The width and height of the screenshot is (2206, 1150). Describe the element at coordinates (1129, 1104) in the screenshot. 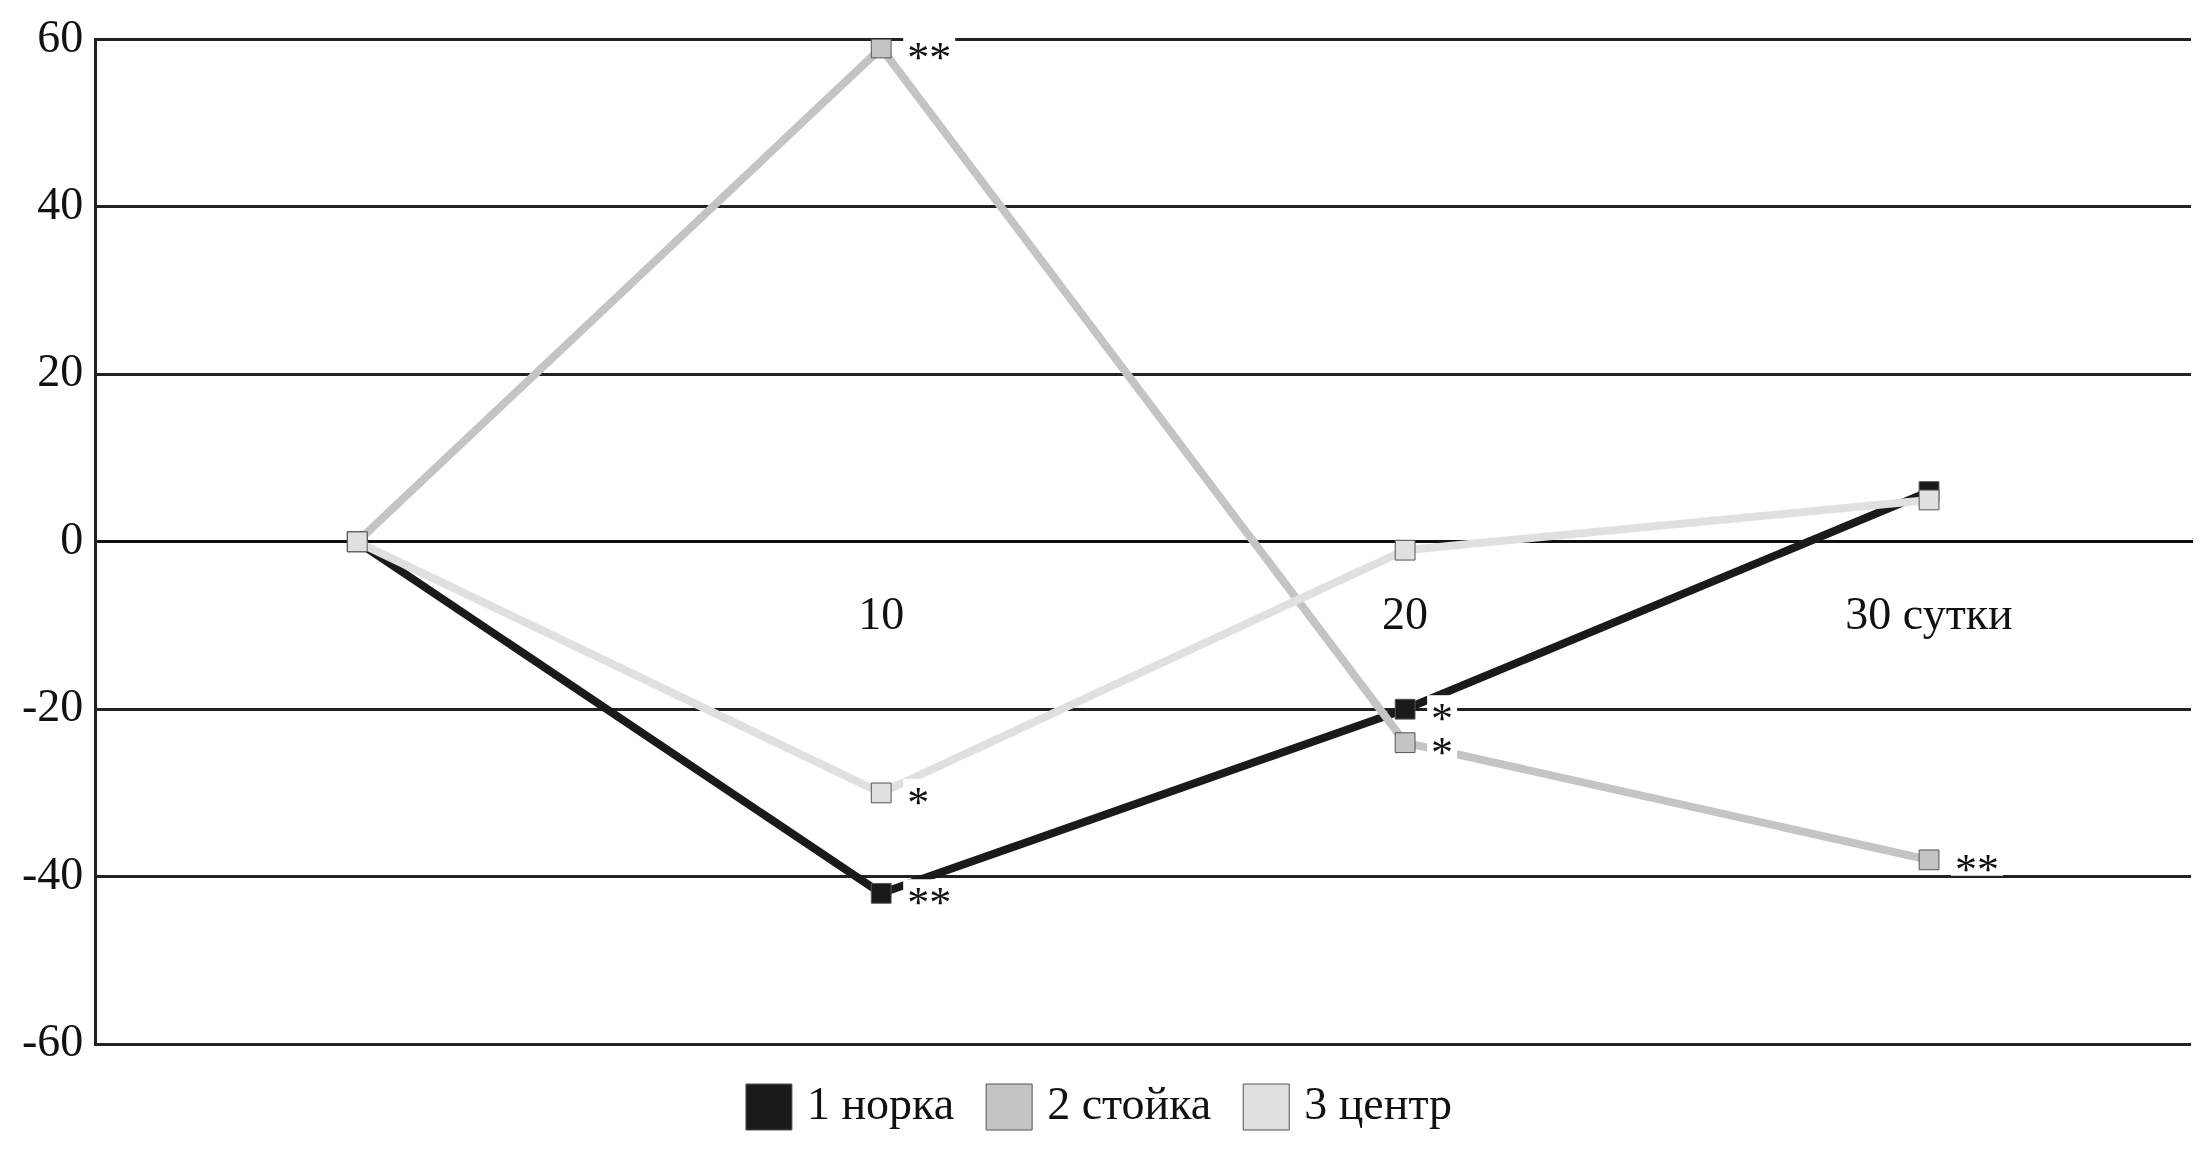

I see `legend-label: 2 стойка` at that location.